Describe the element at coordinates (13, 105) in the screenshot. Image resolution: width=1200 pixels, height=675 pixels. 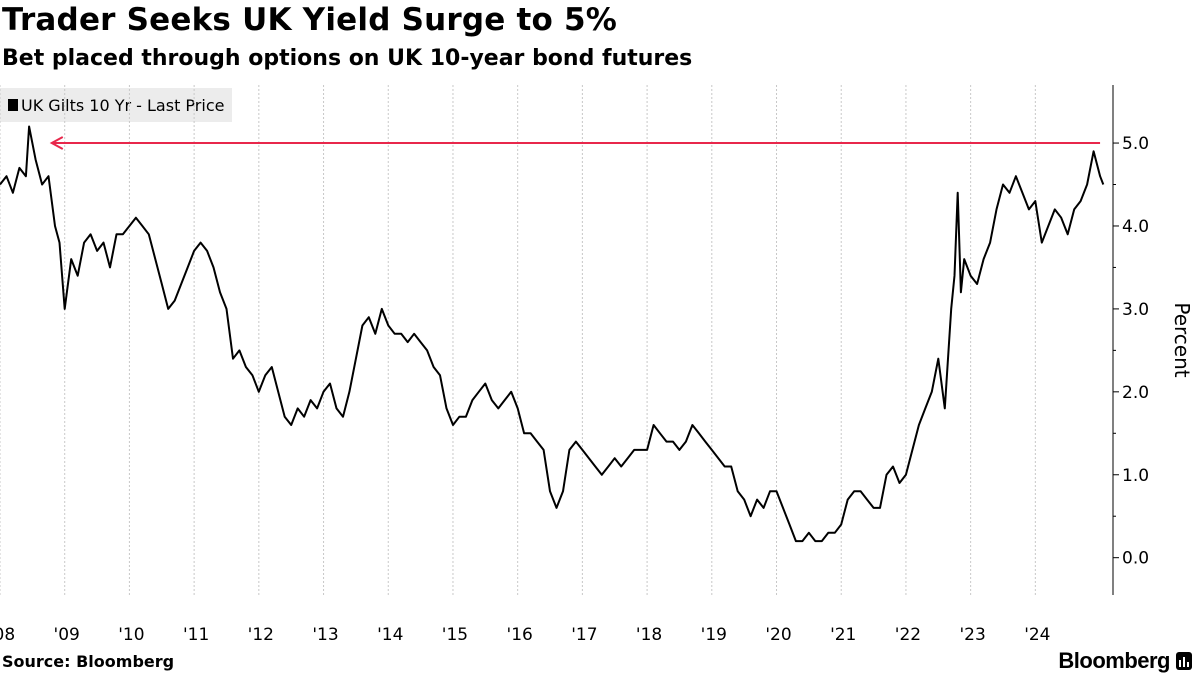
I see `legend-swatch-icon` at that location.